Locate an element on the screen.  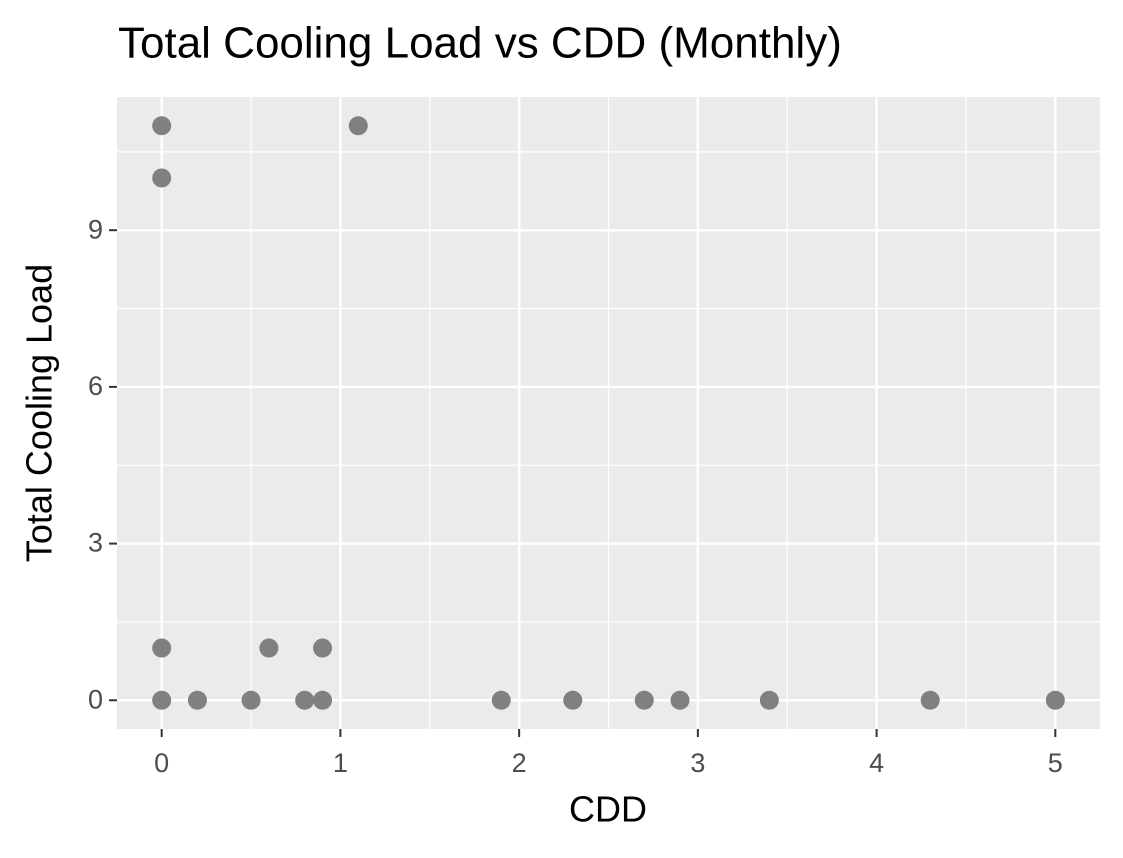
chart-title: Total Cooling Load vs CDD (Monthly) is located at coordinates (480, 43).